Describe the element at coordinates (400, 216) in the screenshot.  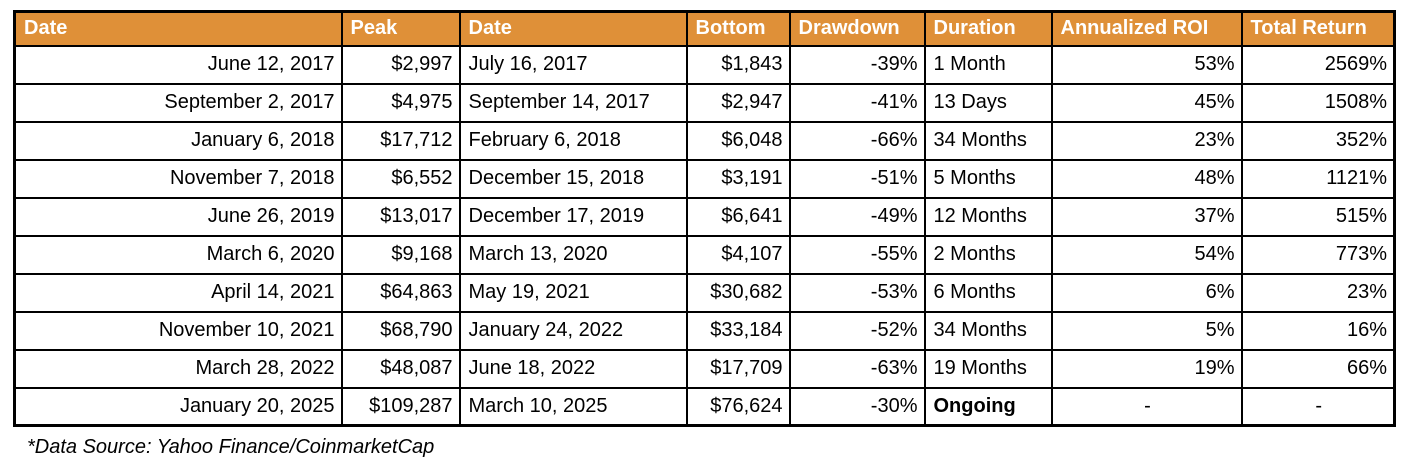
I see `table-cell: $13,017` at that location.